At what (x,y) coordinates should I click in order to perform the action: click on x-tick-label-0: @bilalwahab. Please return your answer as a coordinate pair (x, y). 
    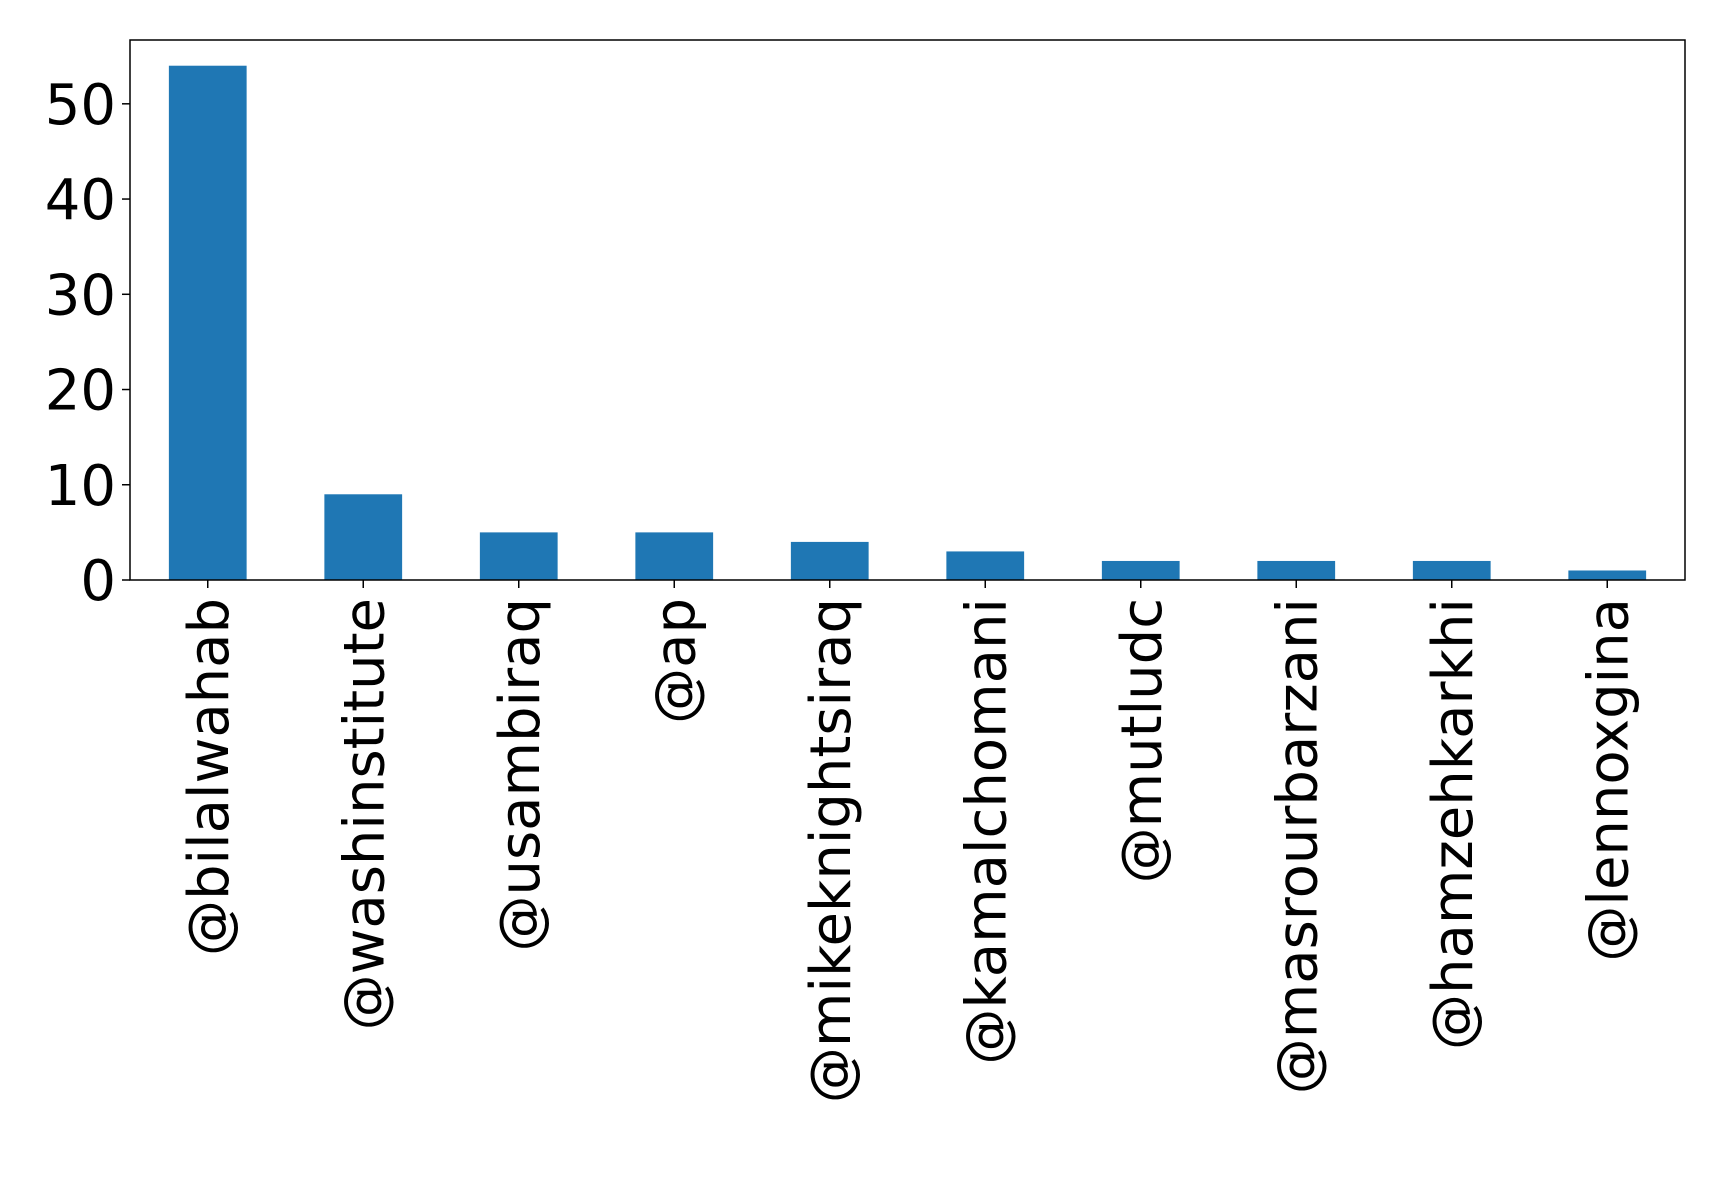
    Looking at the image, I should click on (209, 777).